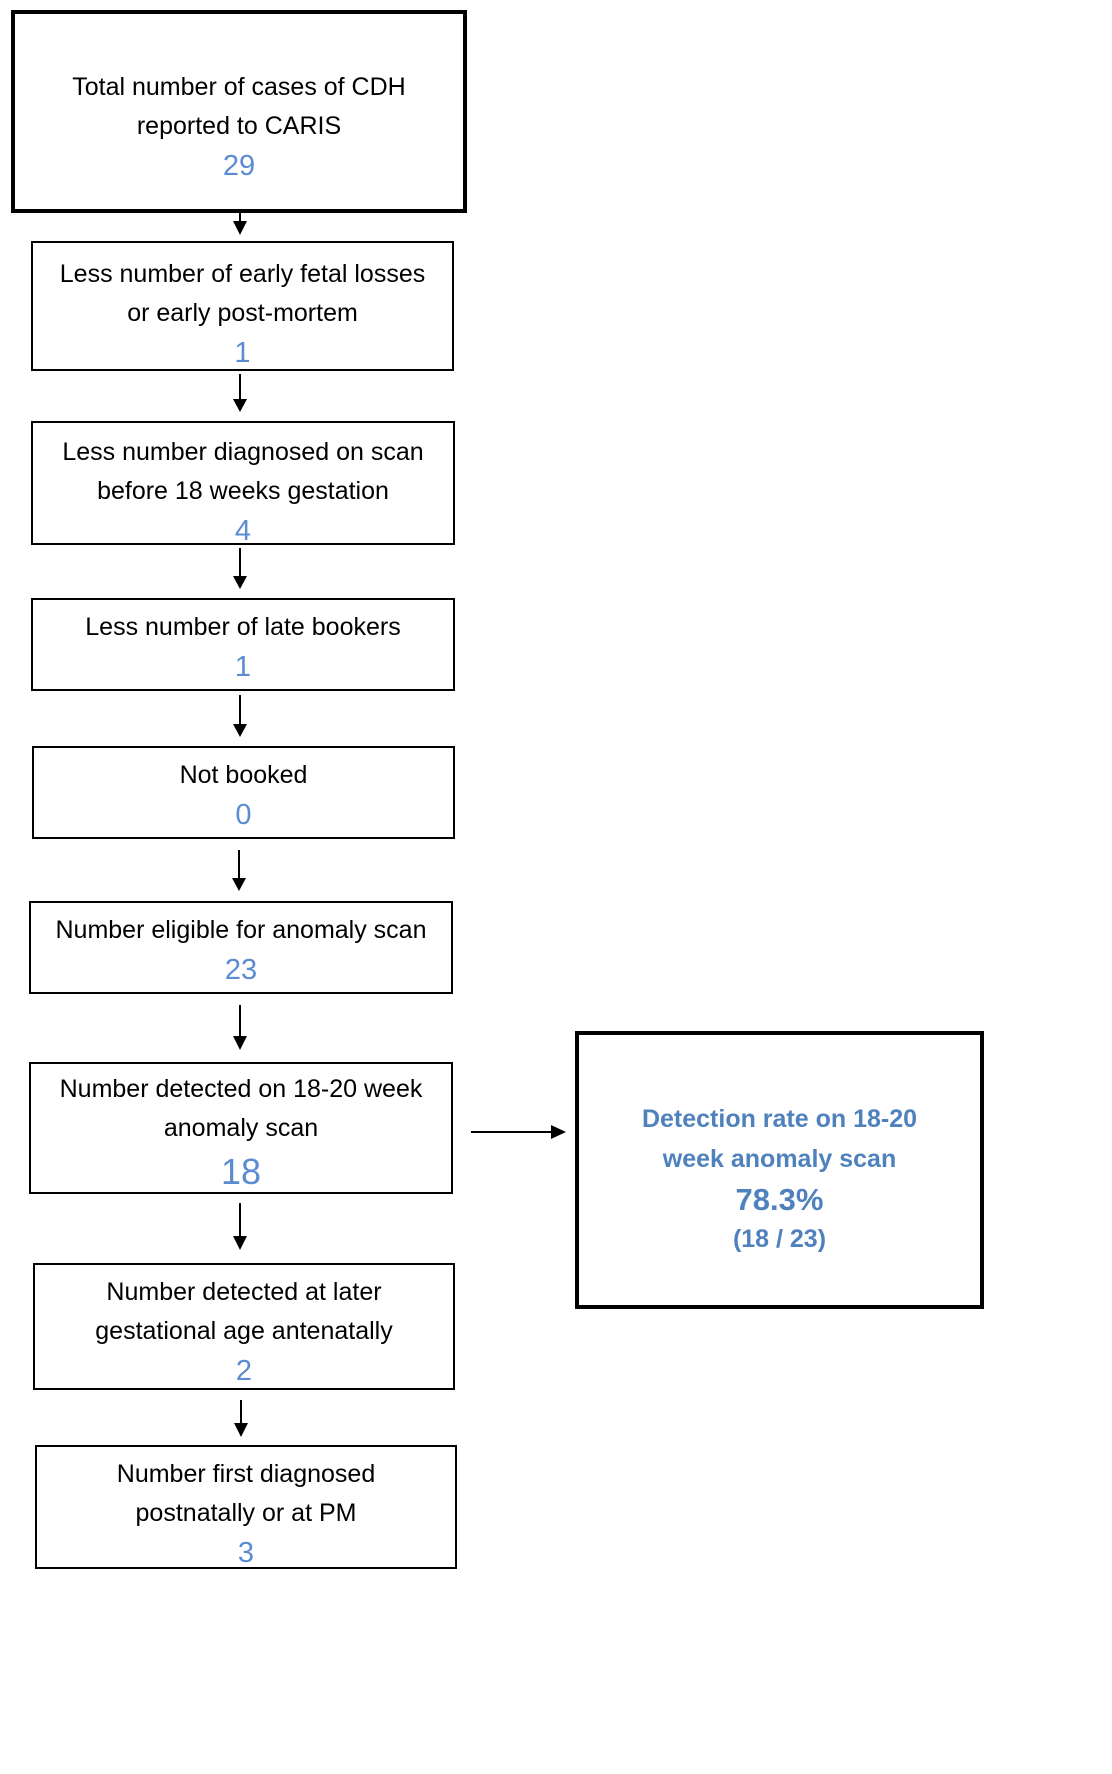  What do you see at coordinates (239, 870) in the screenshot?
I see `arrow-notbooked-to-eligible` at bounding box center [239, 870].